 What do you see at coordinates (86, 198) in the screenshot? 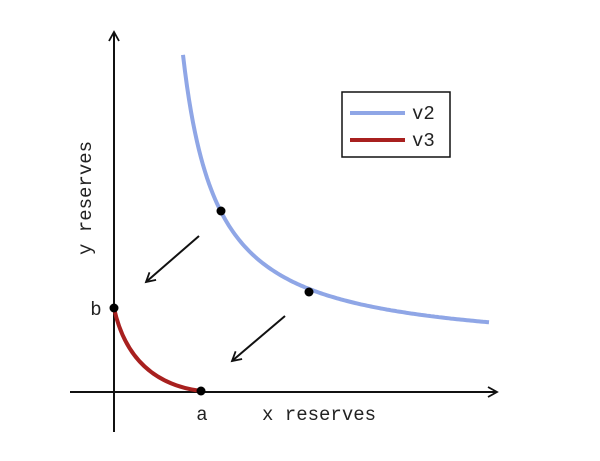
I see `y-axis-label: y reserves` at bounding box center [86, 198].